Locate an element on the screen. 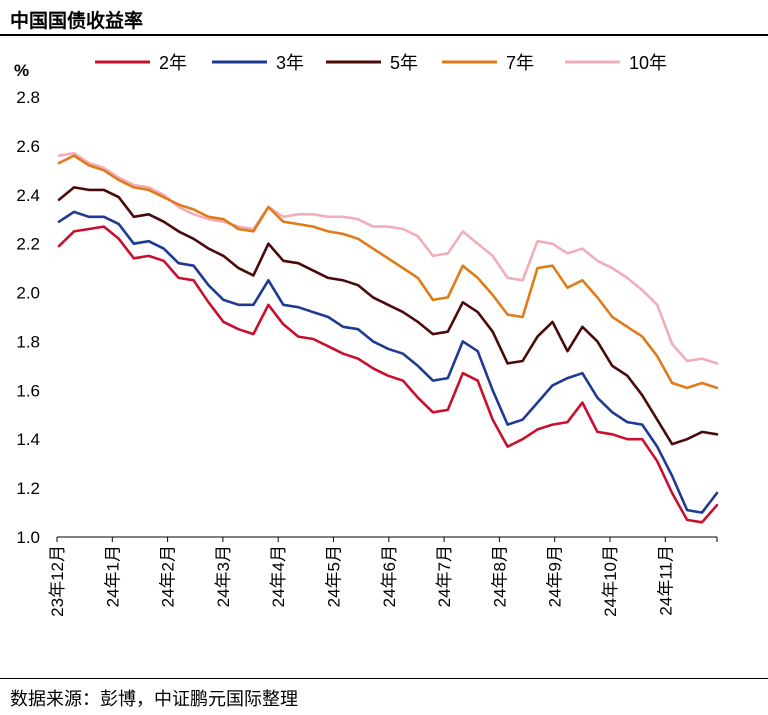 This screenshot has width=768, height=715. x-tick-label: 24年5月 is located at coordinates (334, 576).